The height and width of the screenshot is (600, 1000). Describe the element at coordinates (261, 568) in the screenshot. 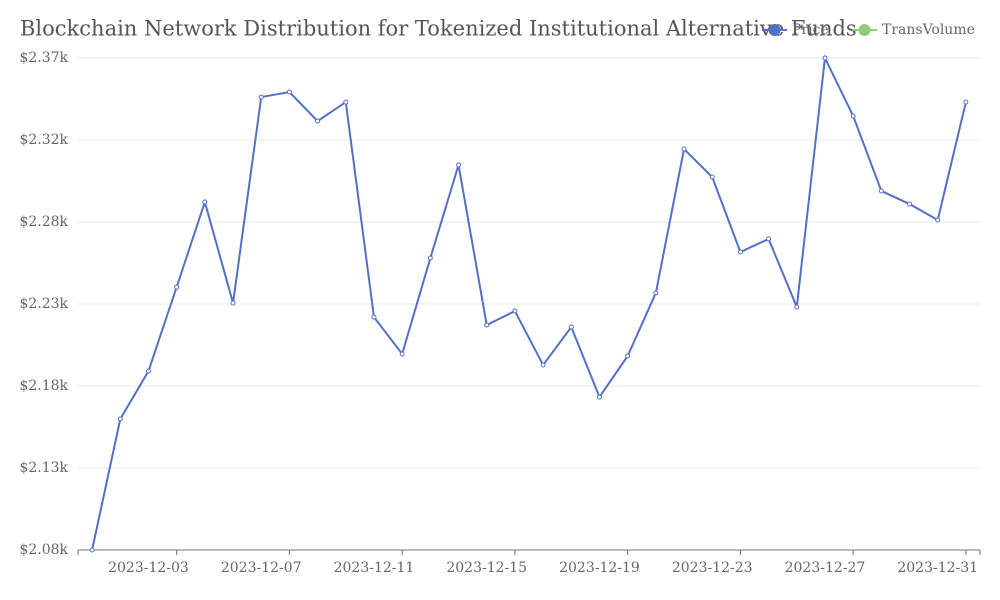

I see `x-tick-label: 2023-12-07` at that location.